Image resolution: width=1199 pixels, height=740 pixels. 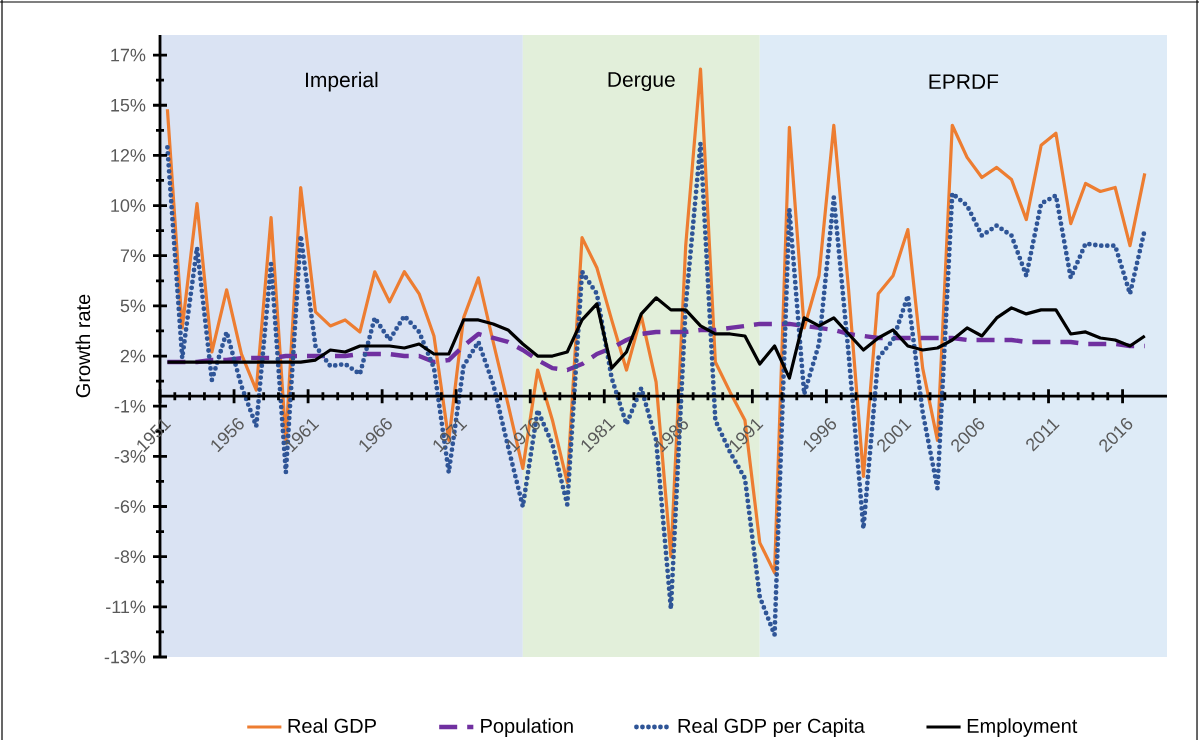 What do you see at coordinates (126, 607) in the screenshot?
I see `y-tick-label: -11%` at bounding box center [126, 607].